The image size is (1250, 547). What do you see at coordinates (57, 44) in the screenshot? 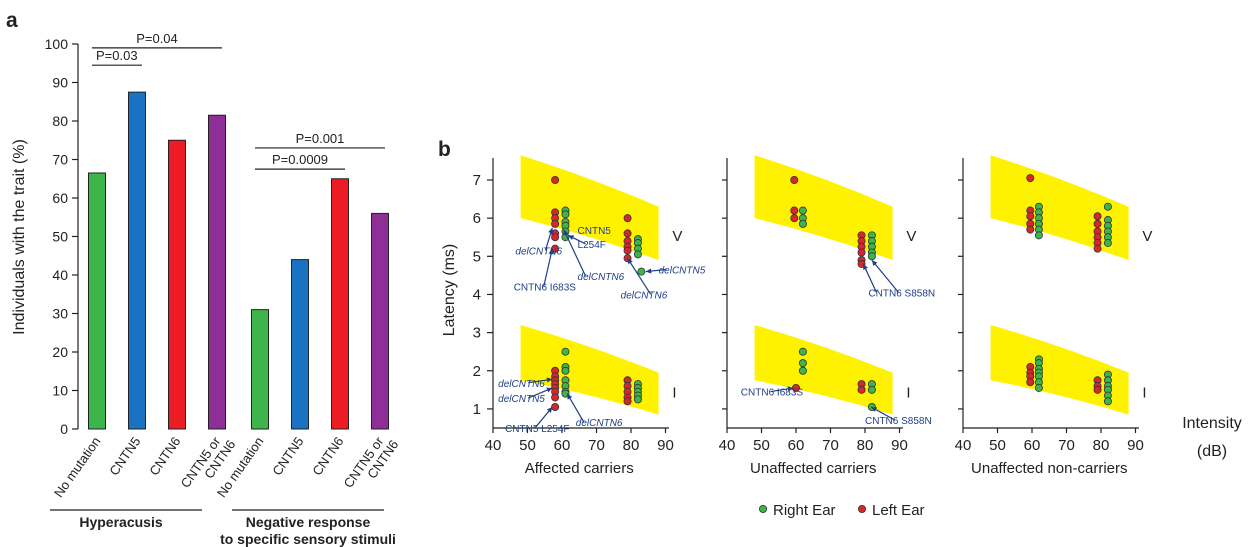
I see `y-tick-label: 100` at bounding box center [57, 44].